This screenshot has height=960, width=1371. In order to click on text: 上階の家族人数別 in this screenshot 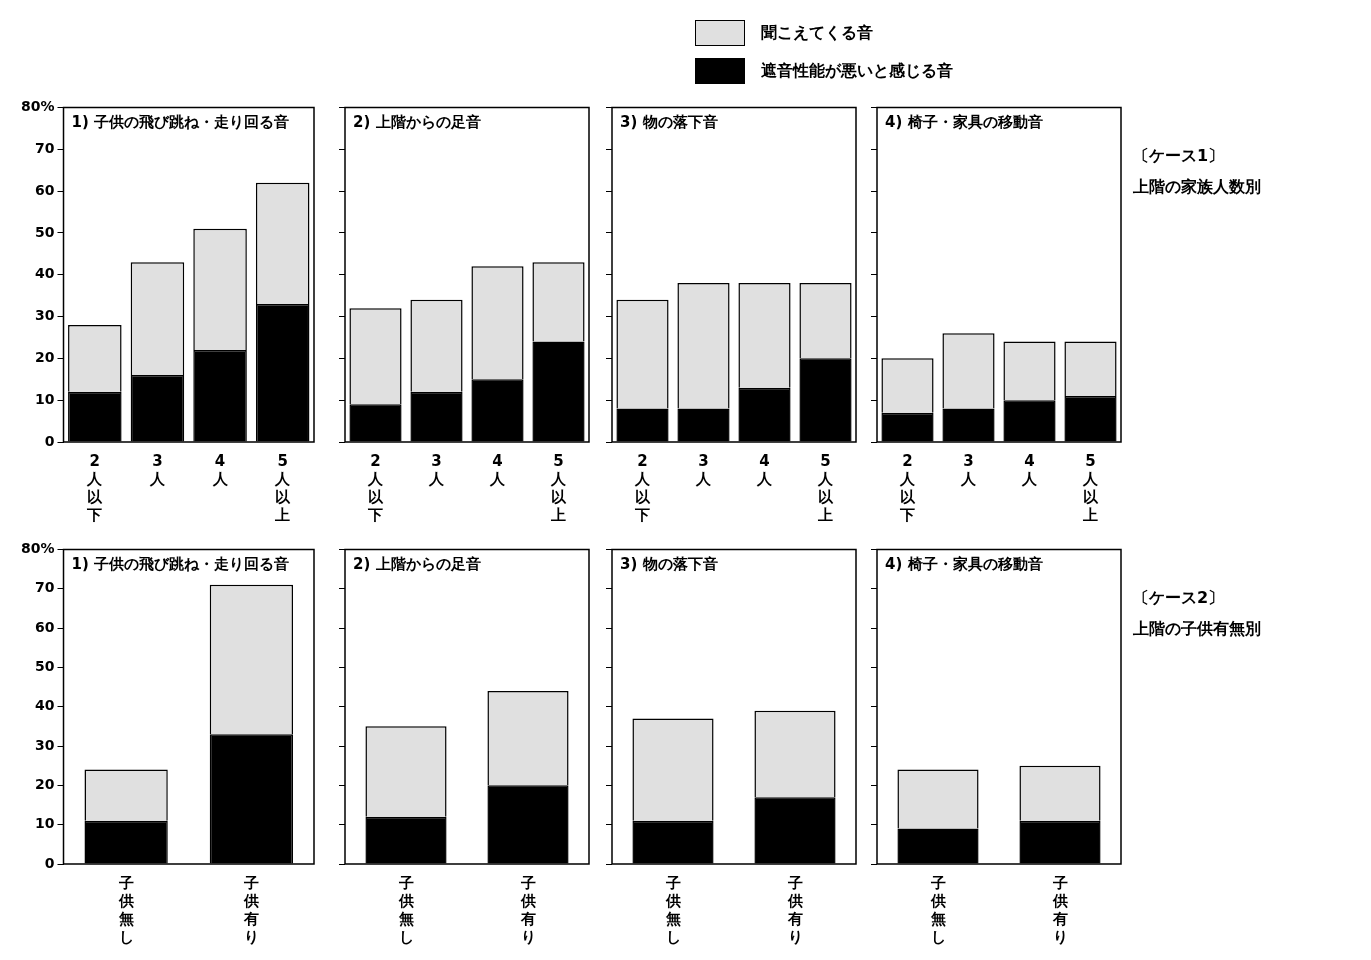, I will do `click(1197, 187)`.